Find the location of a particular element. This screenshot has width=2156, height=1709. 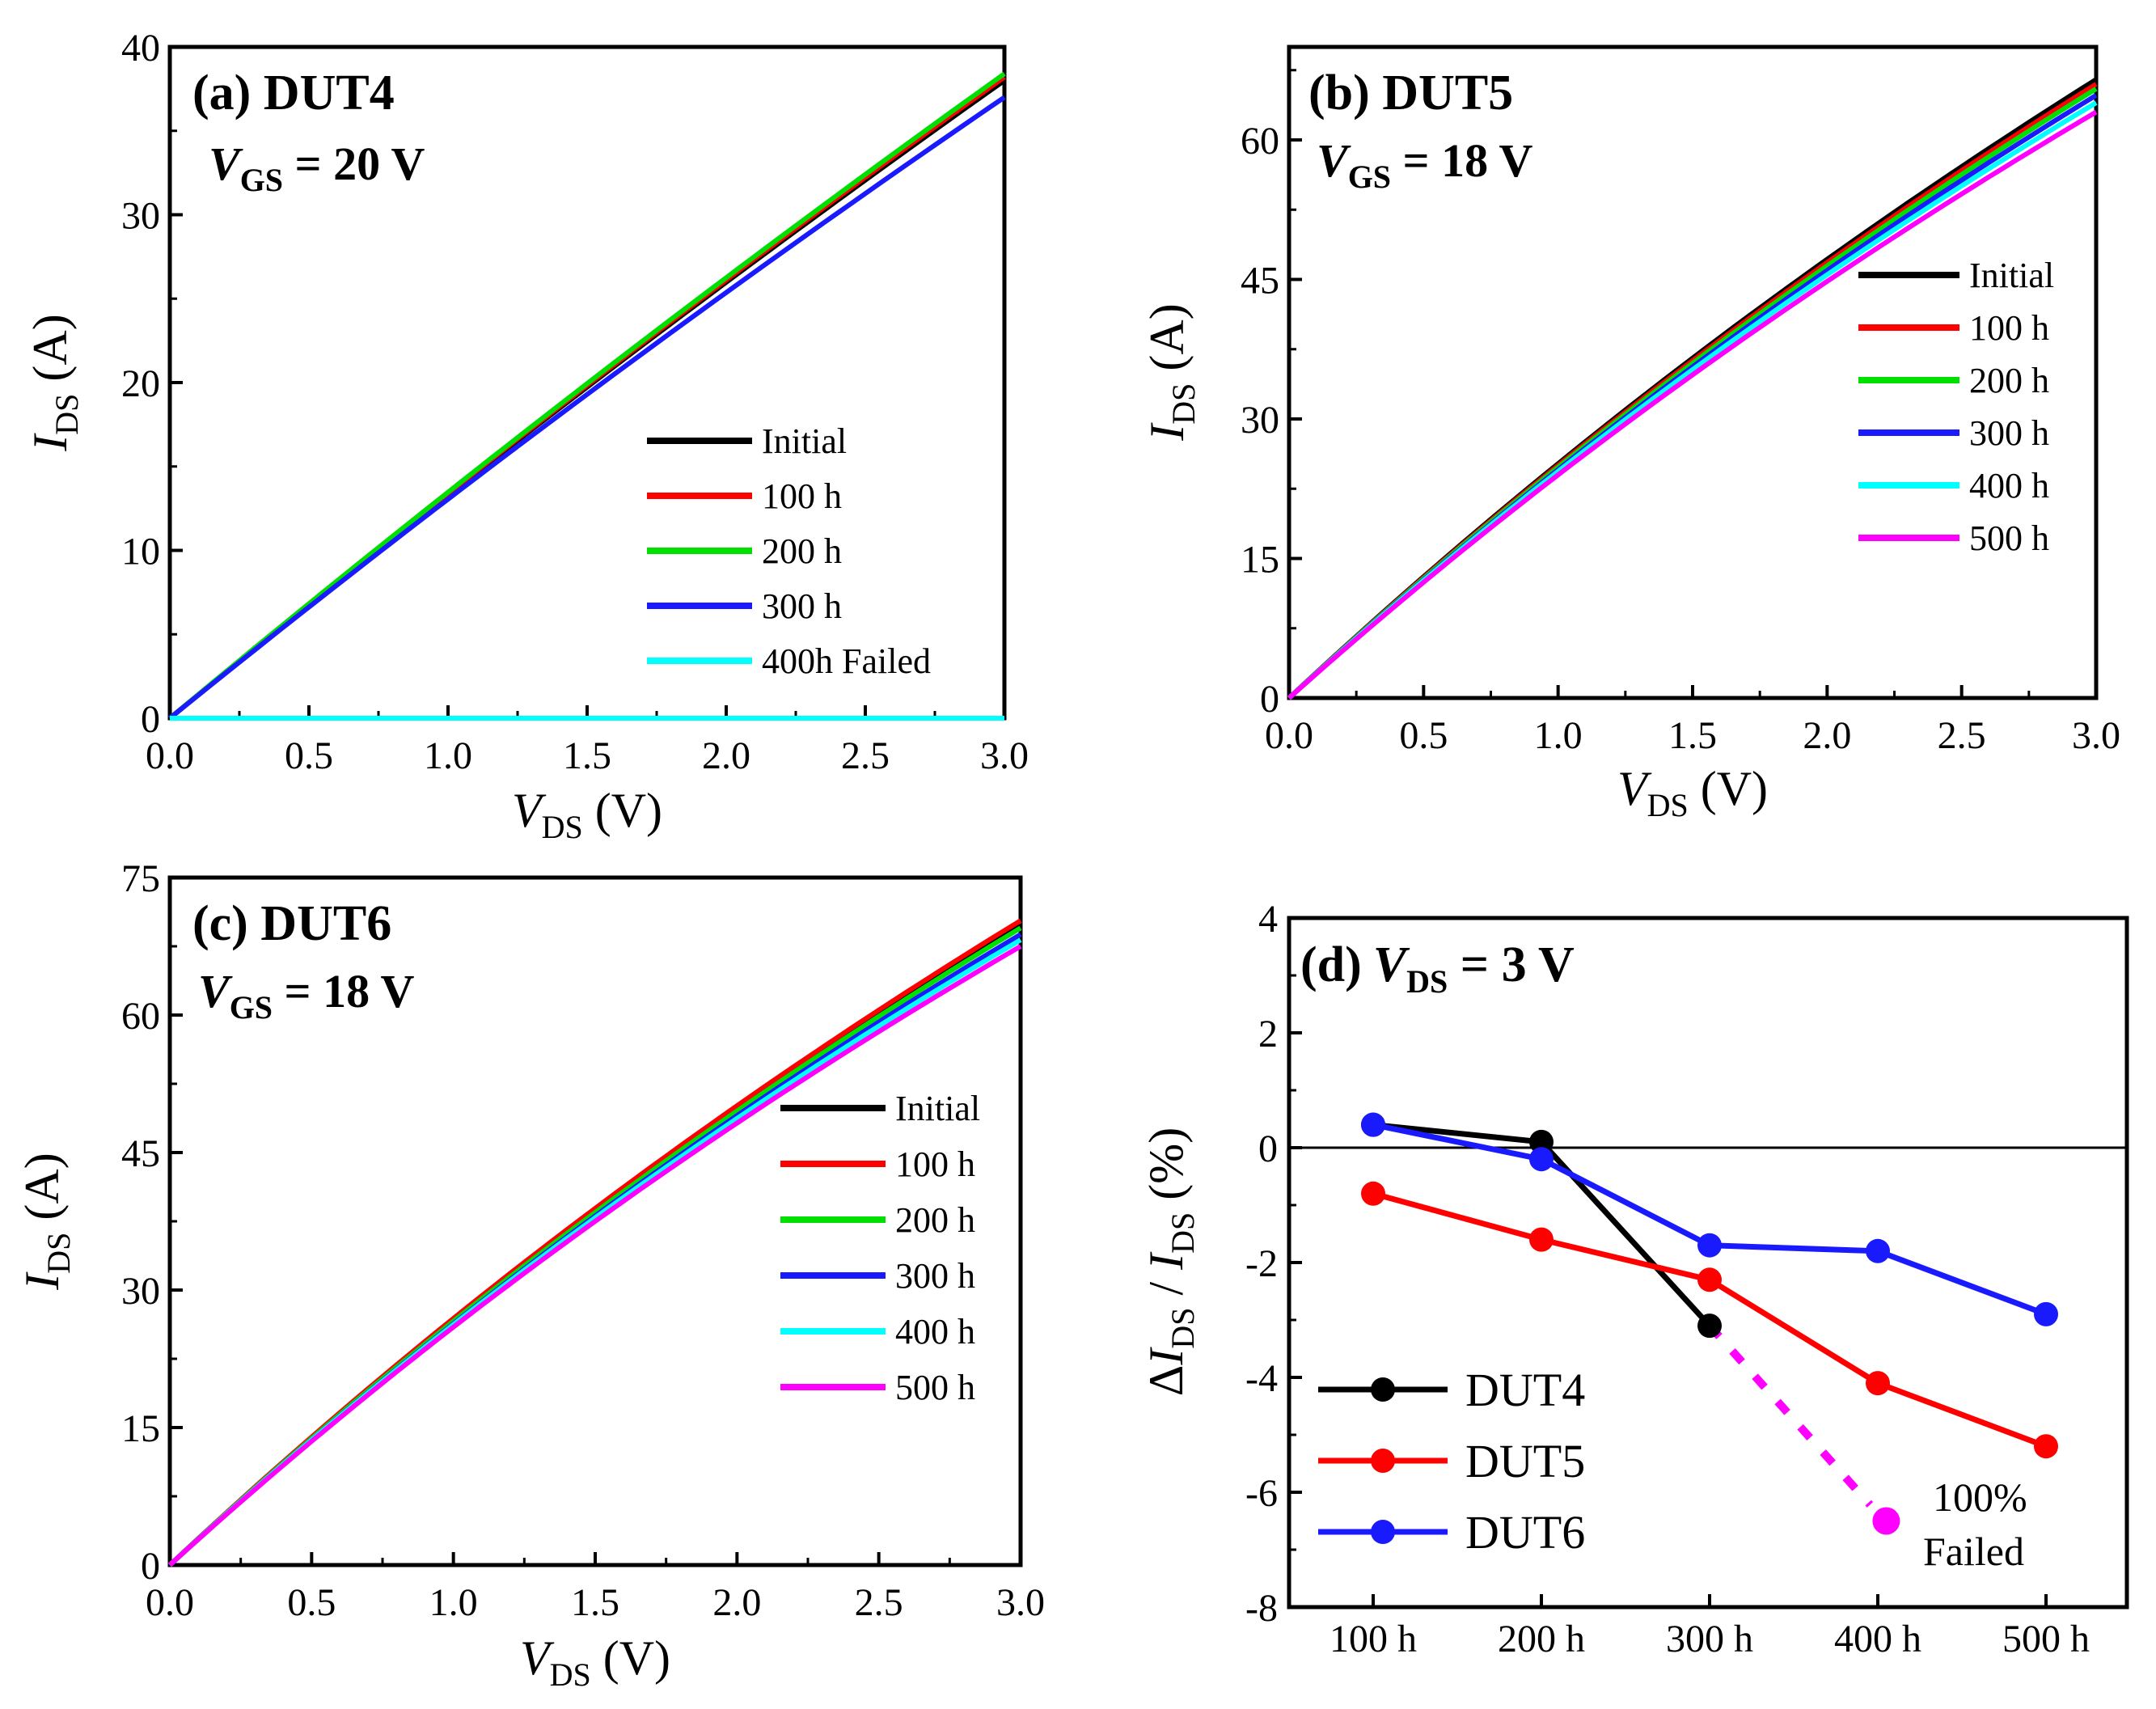

panel-a-x-tick-label: 0.0 is located at coordinates (170, 755).